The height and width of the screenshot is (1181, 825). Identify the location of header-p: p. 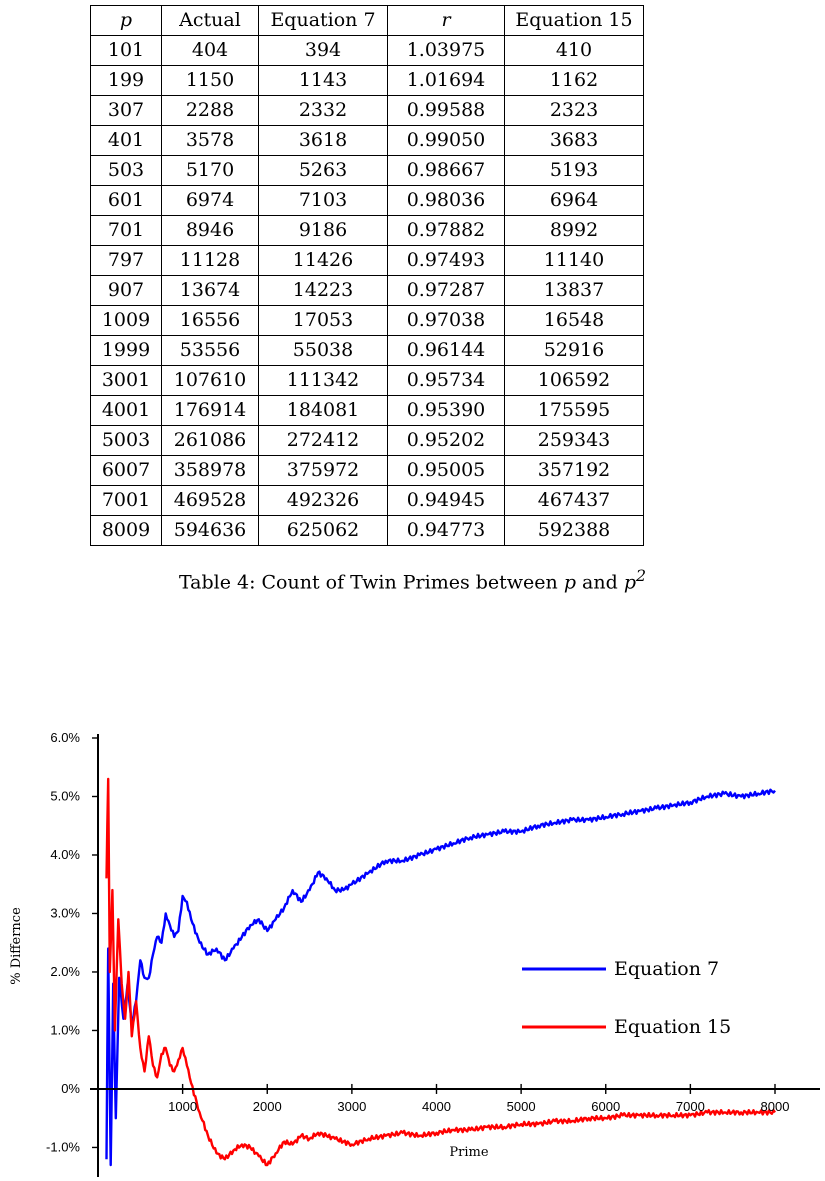
(126, 20).